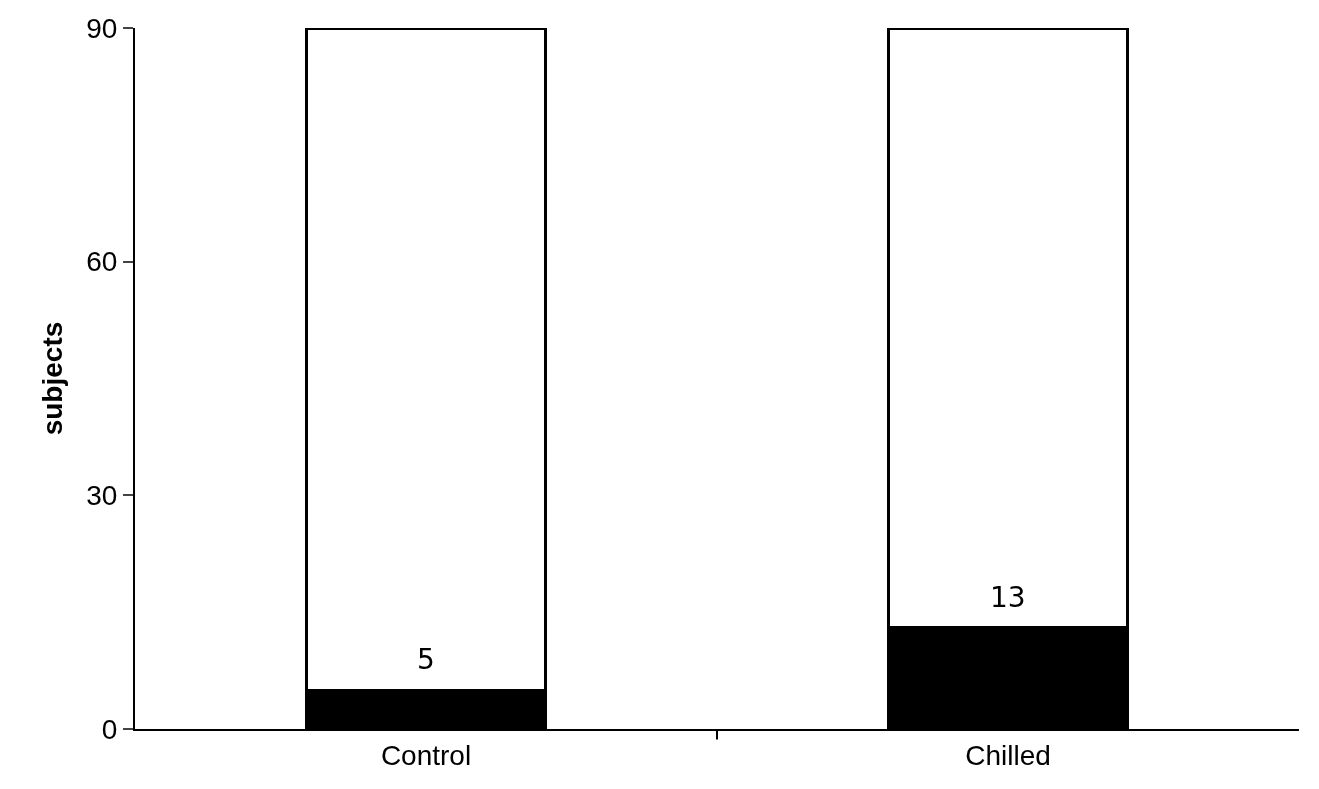 Image resolution: width=1319 pixels, height=789 pixels. I want to click on y-tick-label: 90, so click(102, 28).